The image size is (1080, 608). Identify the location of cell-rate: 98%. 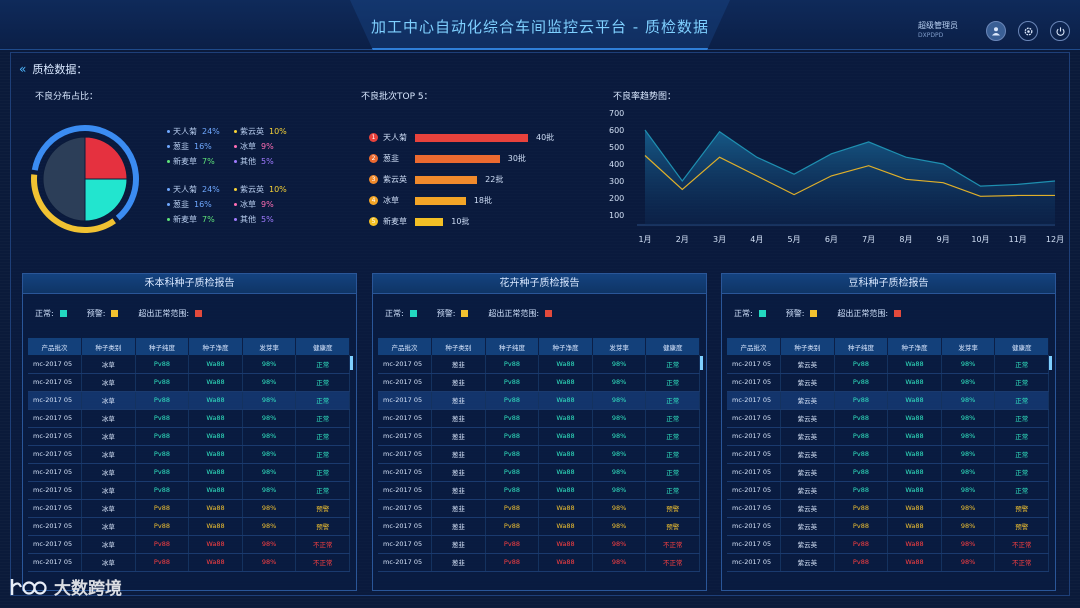
(968, 382).